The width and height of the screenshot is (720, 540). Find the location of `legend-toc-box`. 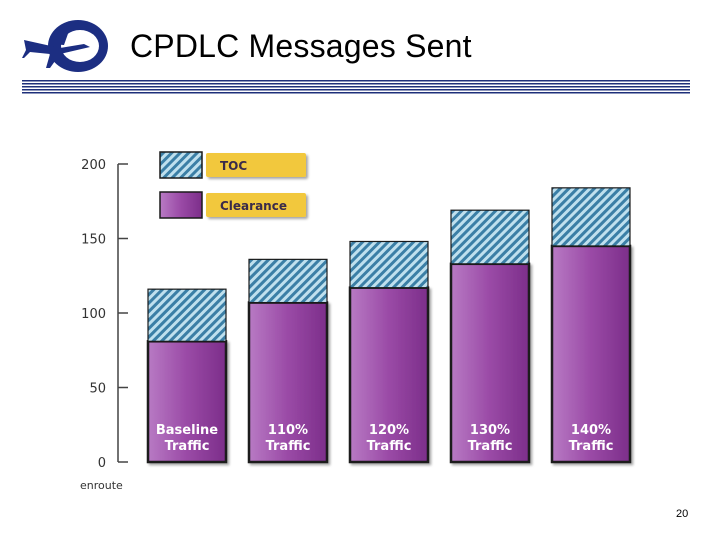

legend-toc-box is located at coordinates (256, 165).